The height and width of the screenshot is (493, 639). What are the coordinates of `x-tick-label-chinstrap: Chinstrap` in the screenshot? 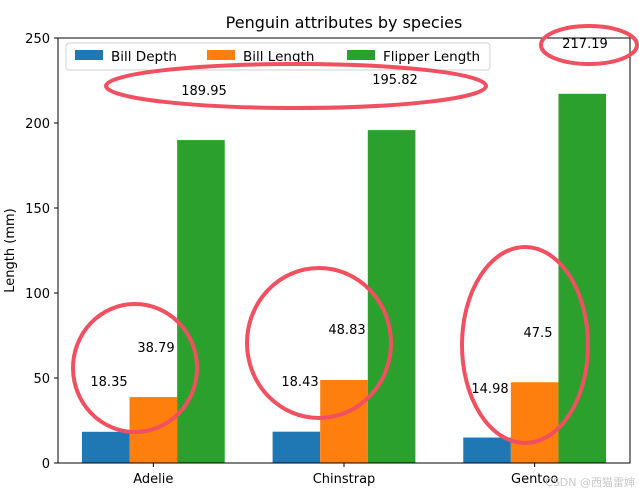 It's located at (344, 479).